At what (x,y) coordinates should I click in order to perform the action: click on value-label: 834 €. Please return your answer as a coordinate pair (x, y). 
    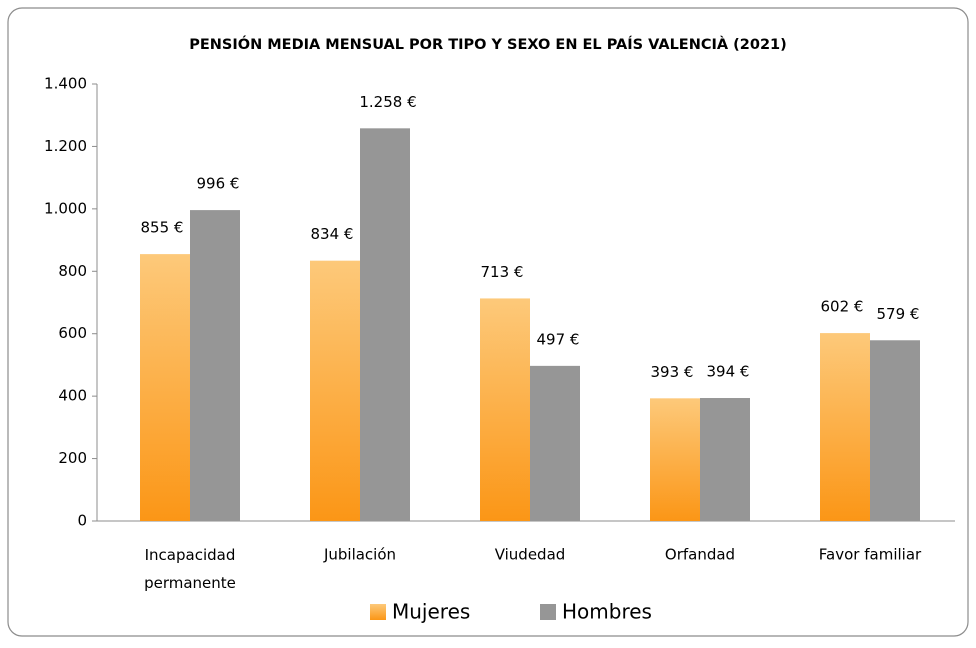
    Looking at the image, I should click on (332, 234).